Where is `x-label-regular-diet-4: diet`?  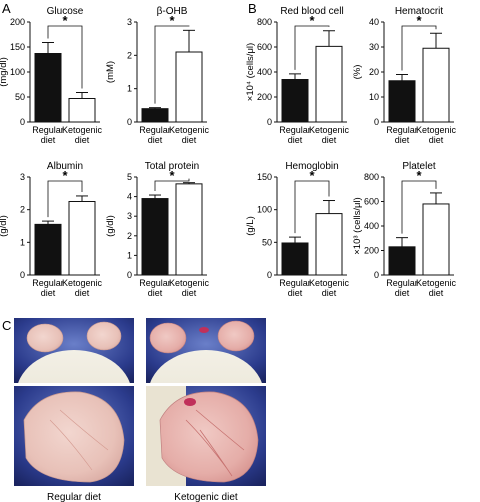
x-label-regular-diet-4: diet is located at coordinates (48, 293).